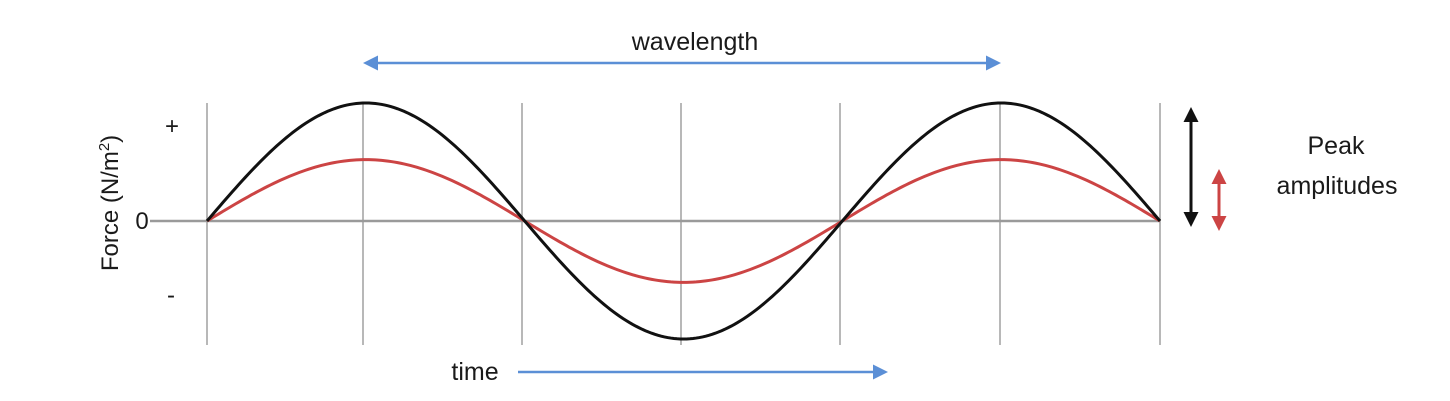  What do you see at coordinates (171, 295) in the screenshot?
I see `tick-minus: -` at bounding box center [171, 295].